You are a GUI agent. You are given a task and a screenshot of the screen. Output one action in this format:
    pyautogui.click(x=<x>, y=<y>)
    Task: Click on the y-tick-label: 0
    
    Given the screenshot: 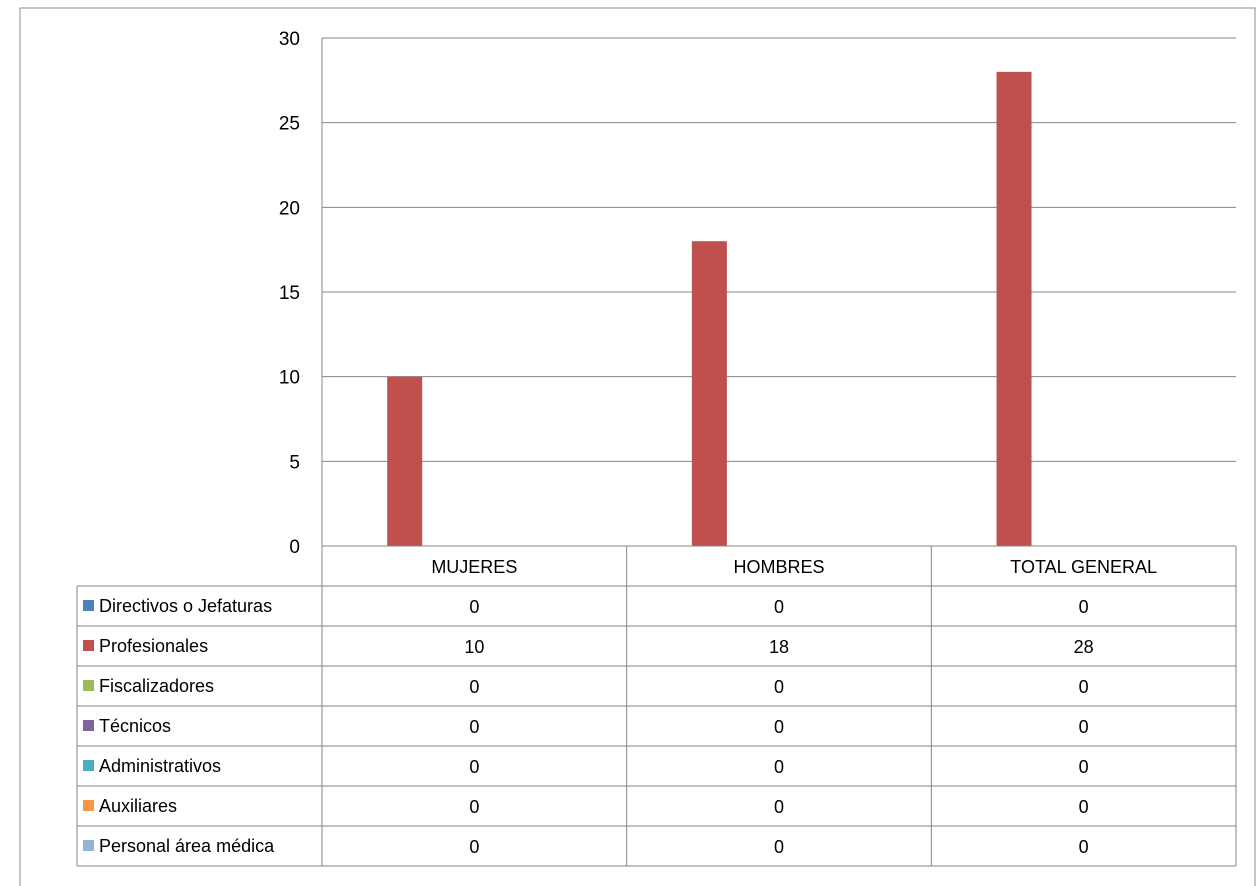 What is the action you would take?
    pyautogui.click(x=294, y=547)
    